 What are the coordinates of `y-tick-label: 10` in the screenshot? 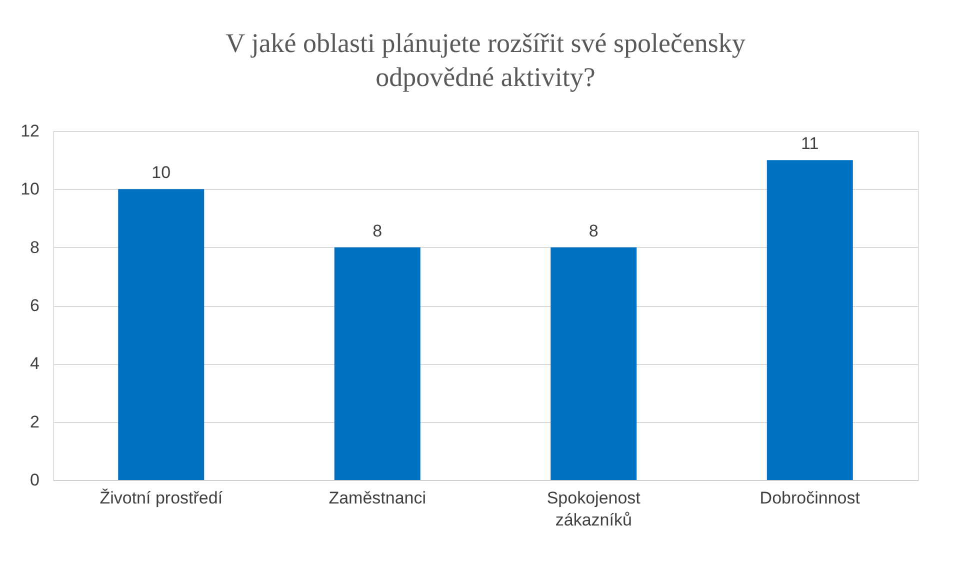 It's located at (30, 189).